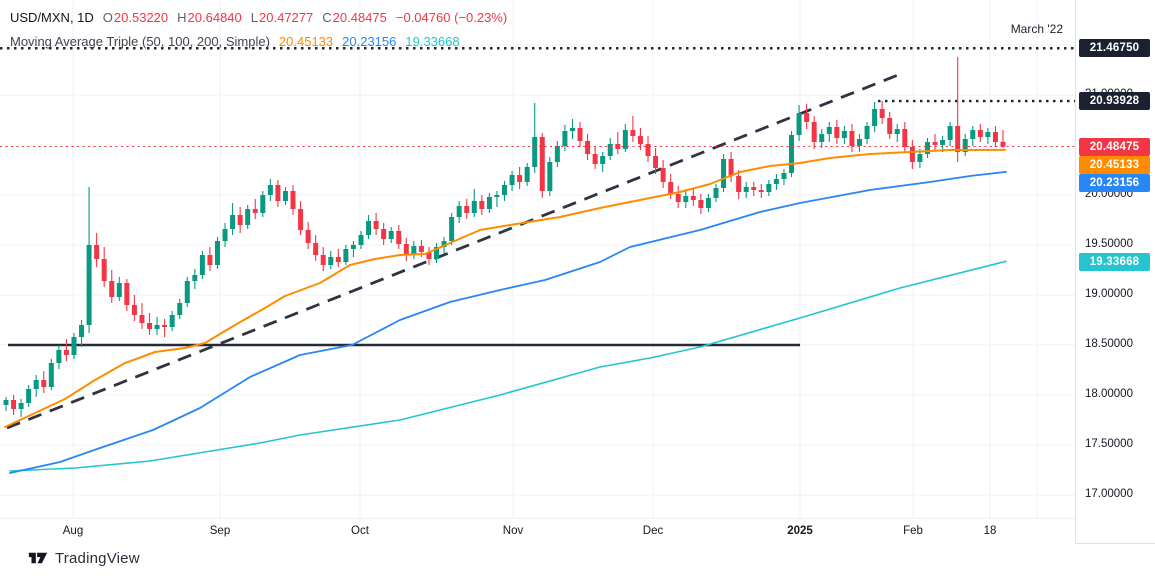 The image size is (1155, 581). What do you see at coordinates (220, 531) in the screenshot?
I see `time-axis-label-Sep: Sep` at bounding box center [220, 531].